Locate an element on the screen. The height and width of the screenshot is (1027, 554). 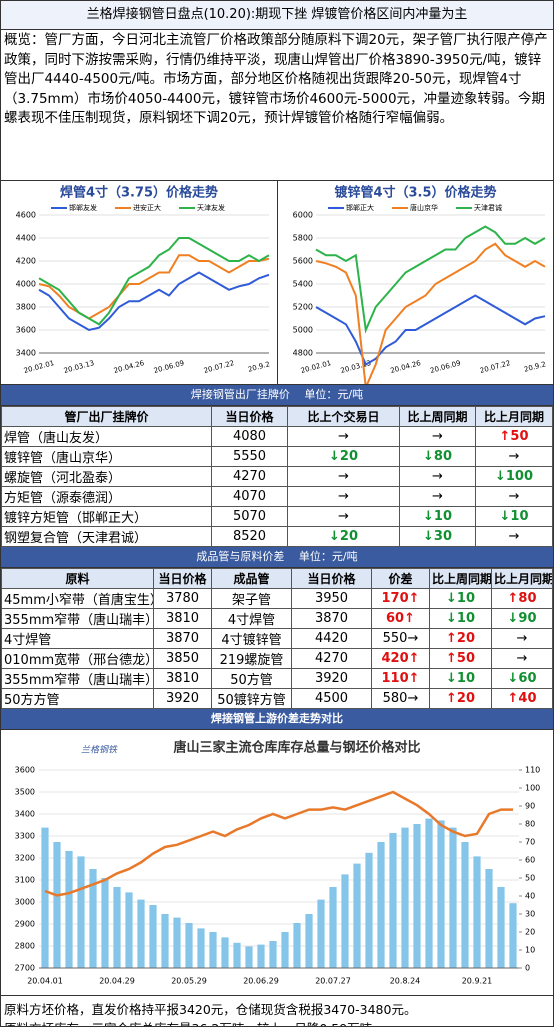
cell: 架子管 is located at coordinates (251, 598).